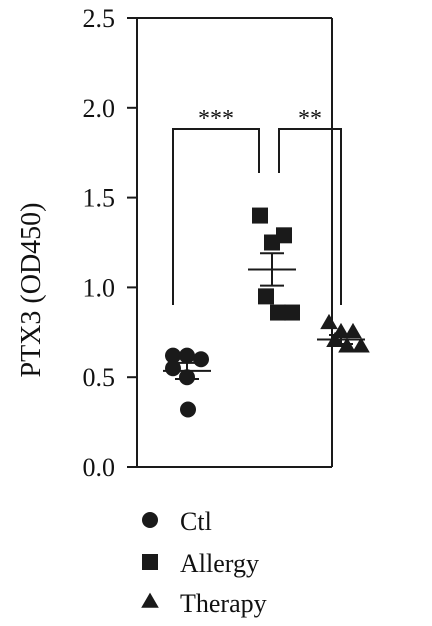 This screenshot has height=626, width=432. I want to click on legend-item-allergy: Allergy, so click(200, 563).